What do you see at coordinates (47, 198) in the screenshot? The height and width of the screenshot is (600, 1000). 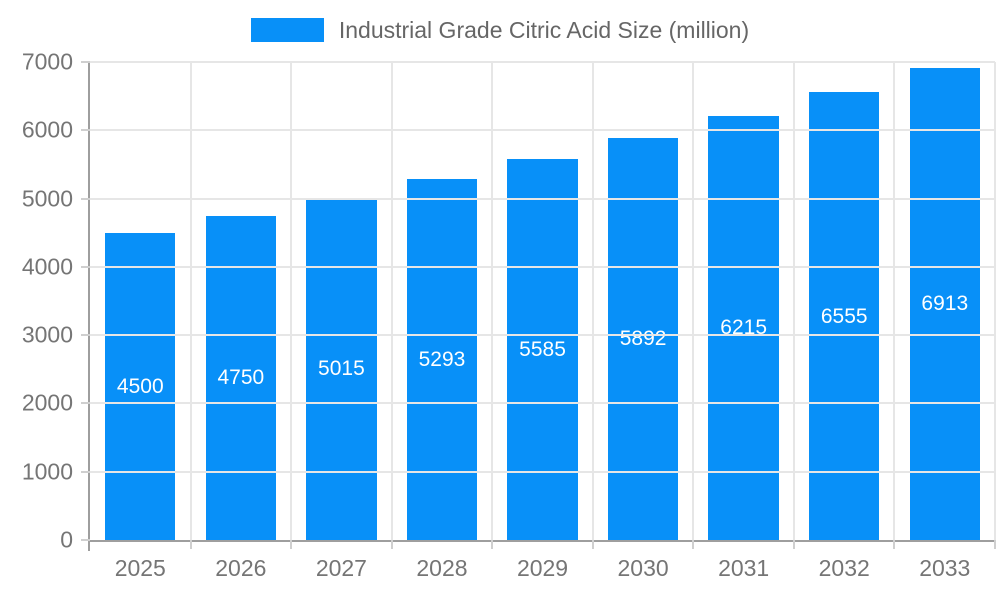 I see `y-tick-label: 5000` at bounding box center [47, 198].